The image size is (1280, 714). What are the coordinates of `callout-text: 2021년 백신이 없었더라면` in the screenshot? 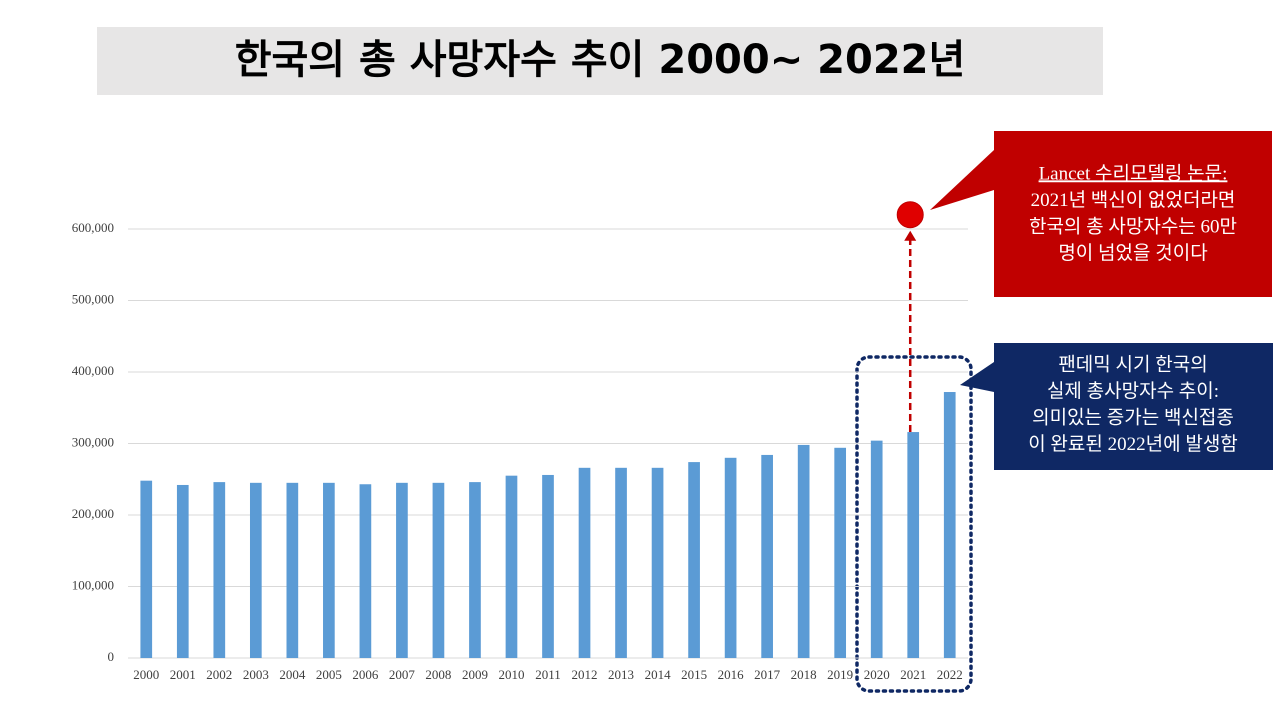 It's located at (1133, 200).